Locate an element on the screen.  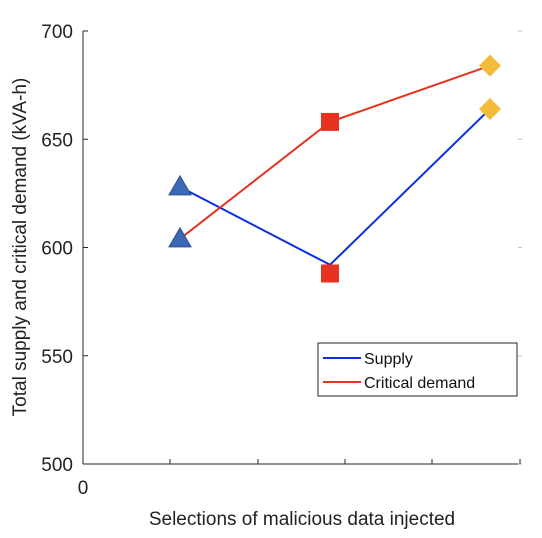
y-axis-title: Total supply and critical demand (kVA-h) is located at coordinates (20, 247).